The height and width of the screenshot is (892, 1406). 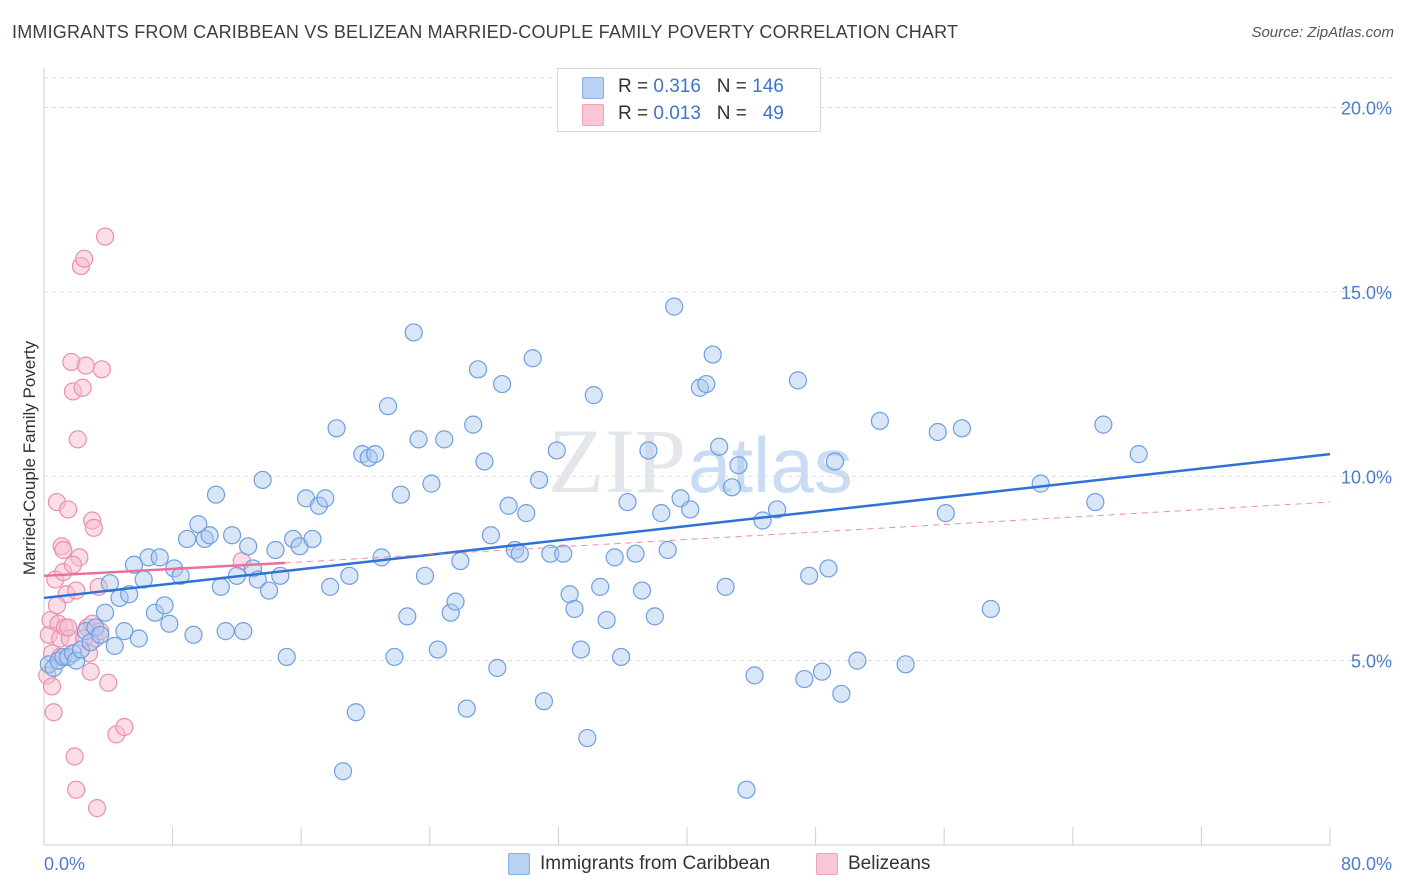 What do you see at coordinates (808, 532) in the screenshot?
I see `belizeans-trend-extension` at bounding box center [808, 532].